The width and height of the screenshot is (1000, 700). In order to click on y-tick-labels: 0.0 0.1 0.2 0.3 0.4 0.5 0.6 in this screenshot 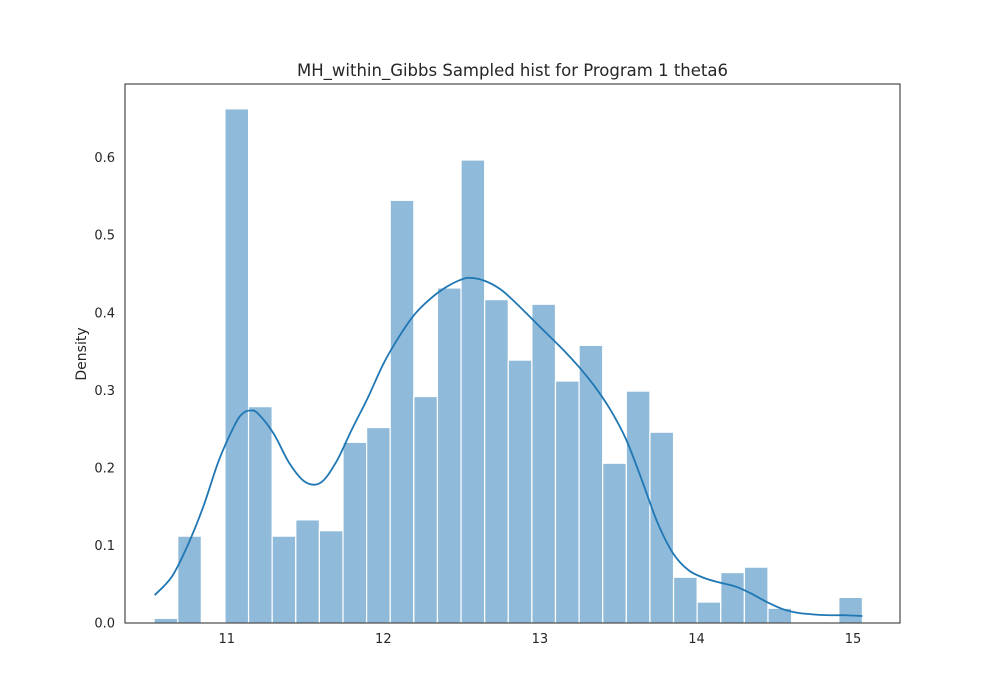, I will do `click(104, 391)`.